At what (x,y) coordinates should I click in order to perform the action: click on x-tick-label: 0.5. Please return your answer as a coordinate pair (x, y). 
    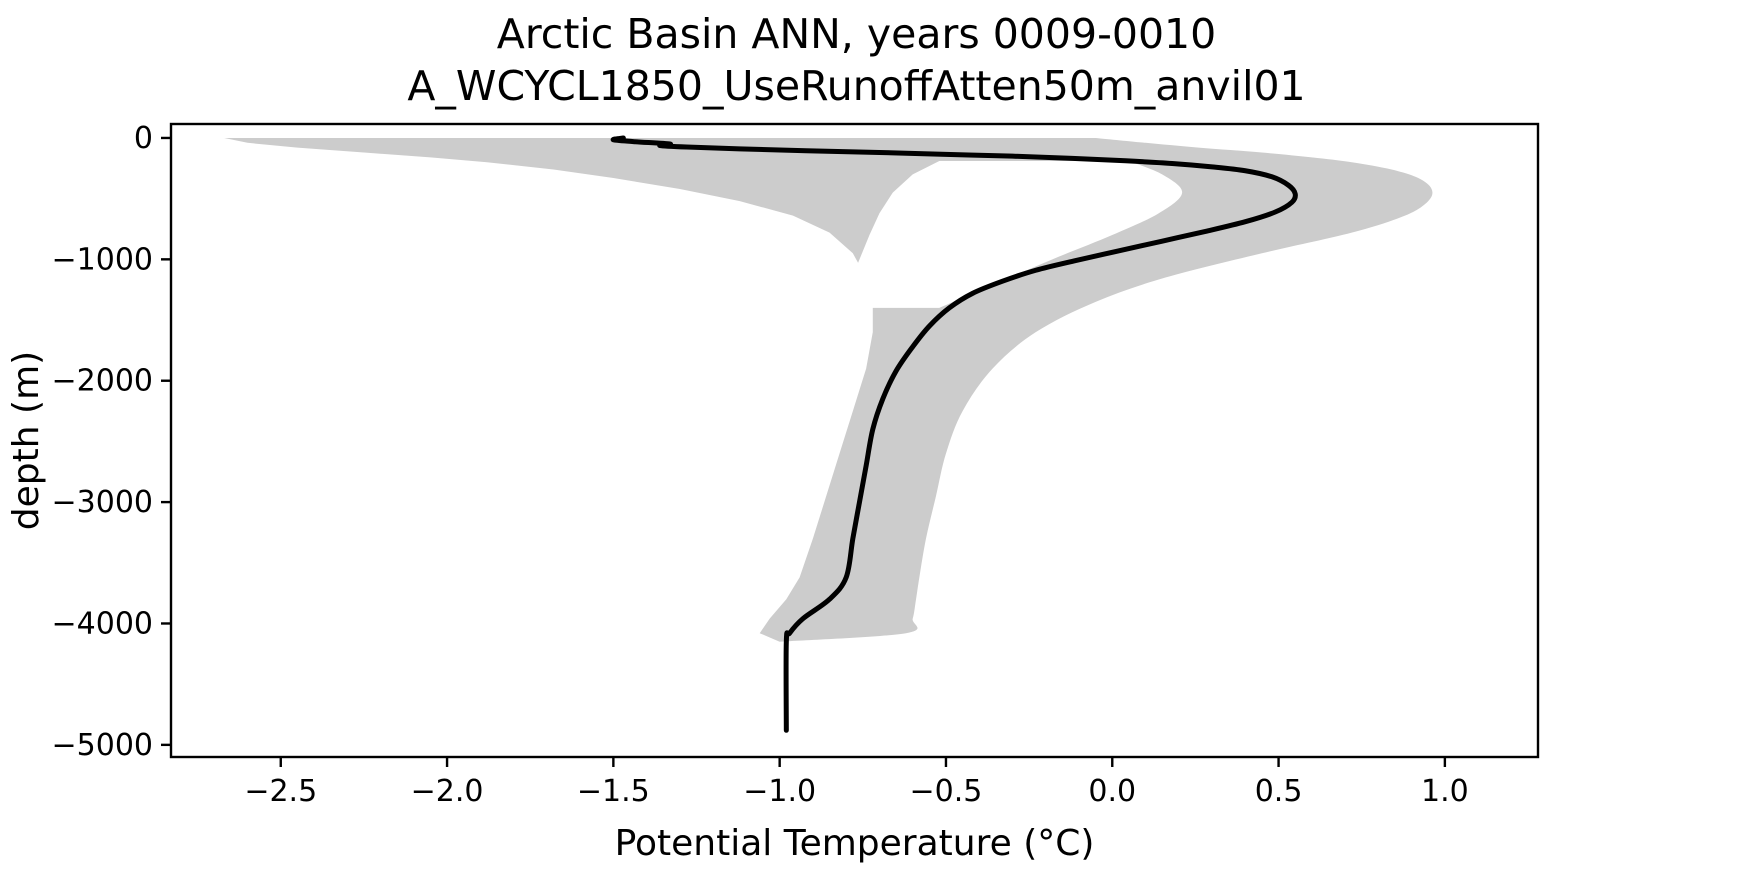
    Looking at the image, I should click on (1279, 791).